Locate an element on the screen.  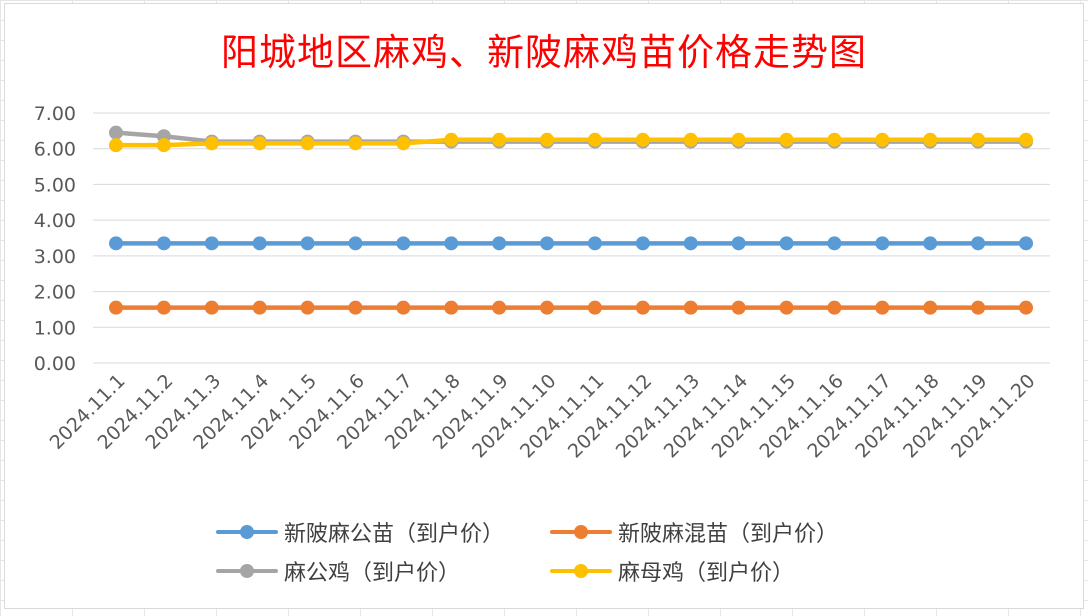
legend-item-series-0: 新陂麻公苗（到户价） is located at coordinates (360, 532).